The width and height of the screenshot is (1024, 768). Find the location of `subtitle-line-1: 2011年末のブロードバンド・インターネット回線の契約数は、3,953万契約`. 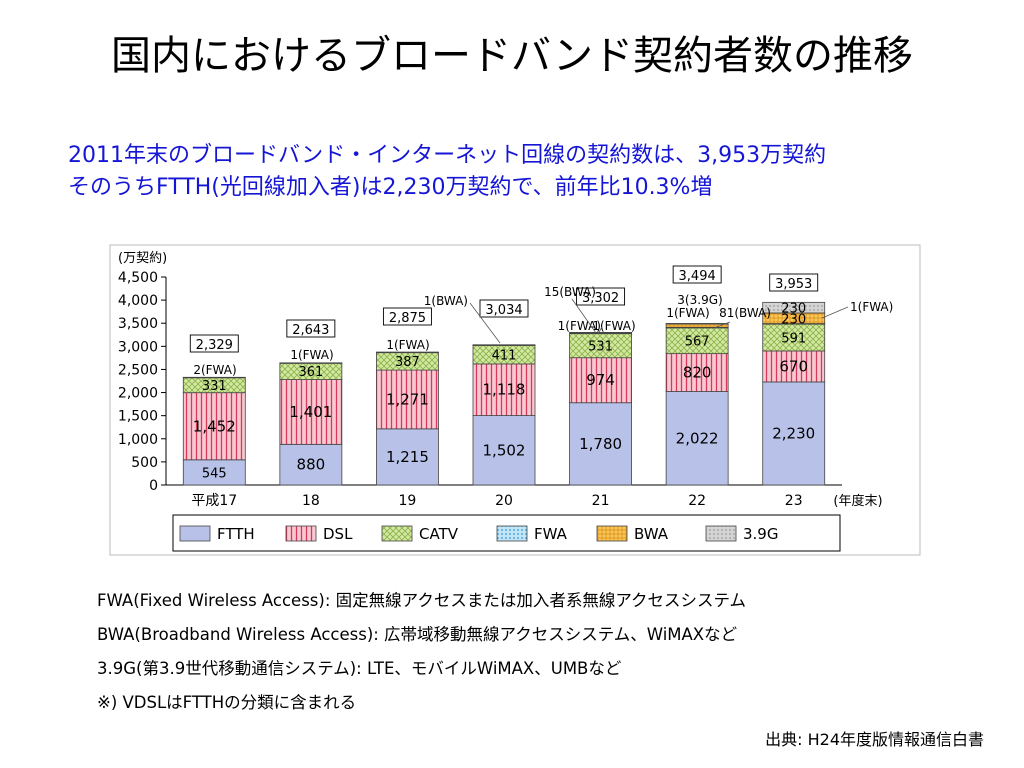

subtitle-line-1: 2011年末のブロードバンド・インターネット回線の契約数は、3,953万契約 is located at coordinates (447, 155).